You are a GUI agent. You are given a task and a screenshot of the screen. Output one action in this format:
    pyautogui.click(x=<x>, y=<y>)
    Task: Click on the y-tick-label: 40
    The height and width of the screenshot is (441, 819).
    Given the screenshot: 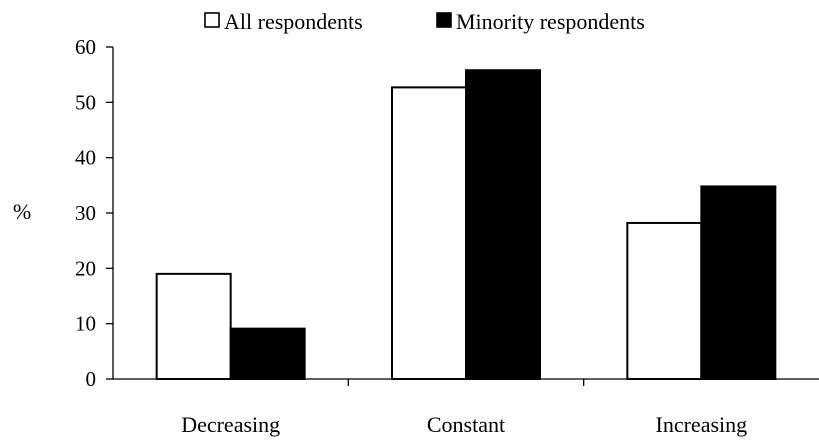 What is the action you would take?
    pyautogui.click(x=85, y=158)
    